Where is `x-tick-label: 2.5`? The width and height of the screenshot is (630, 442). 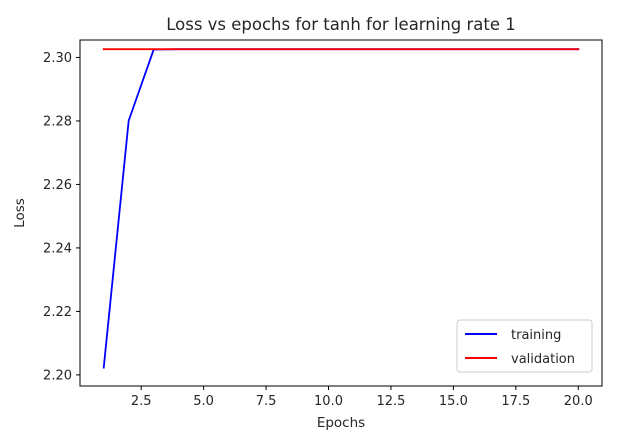
x-tick-label: 2.5 is located at coordinates (141, 401).